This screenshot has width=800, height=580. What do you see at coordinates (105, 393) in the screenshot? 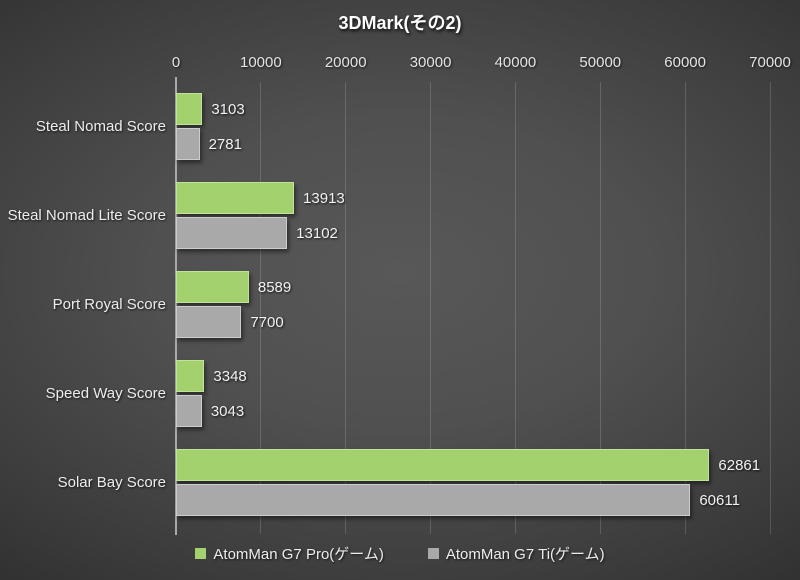
I see `category-label: Speed Way Score` at bounding box center [105, 393].